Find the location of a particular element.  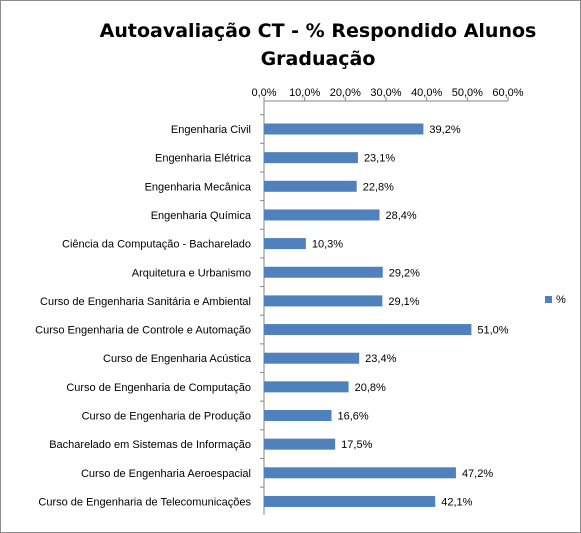

category-label: Bacharelado em Sistemas de Informação is located at coordinates (150, 445).